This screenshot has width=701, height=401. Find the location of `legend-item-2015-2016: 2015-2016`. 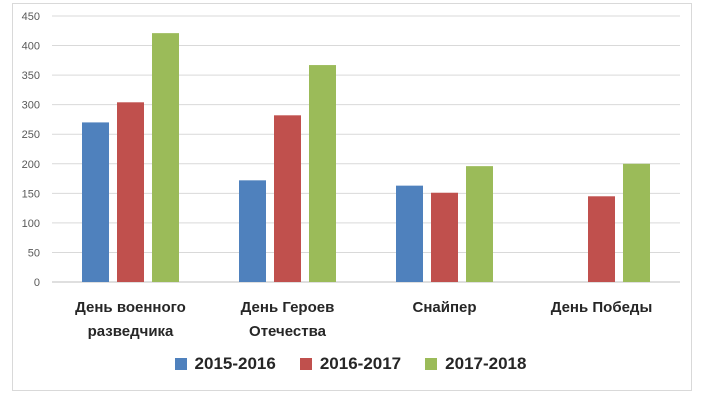

legend-item-2015-2016: 2015-2016 is located at coordinates (225, 364).